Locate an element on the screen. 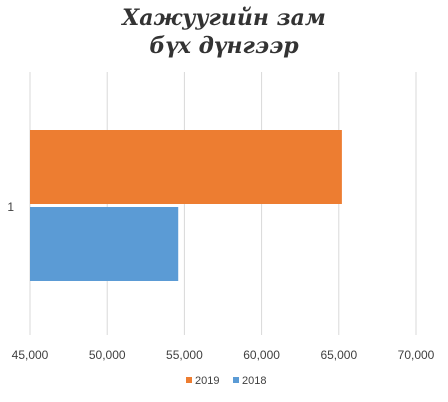 The width and height of the screenshot is (448, 402). x-tick-label: 55,000 is located at coordinates (184, 355).